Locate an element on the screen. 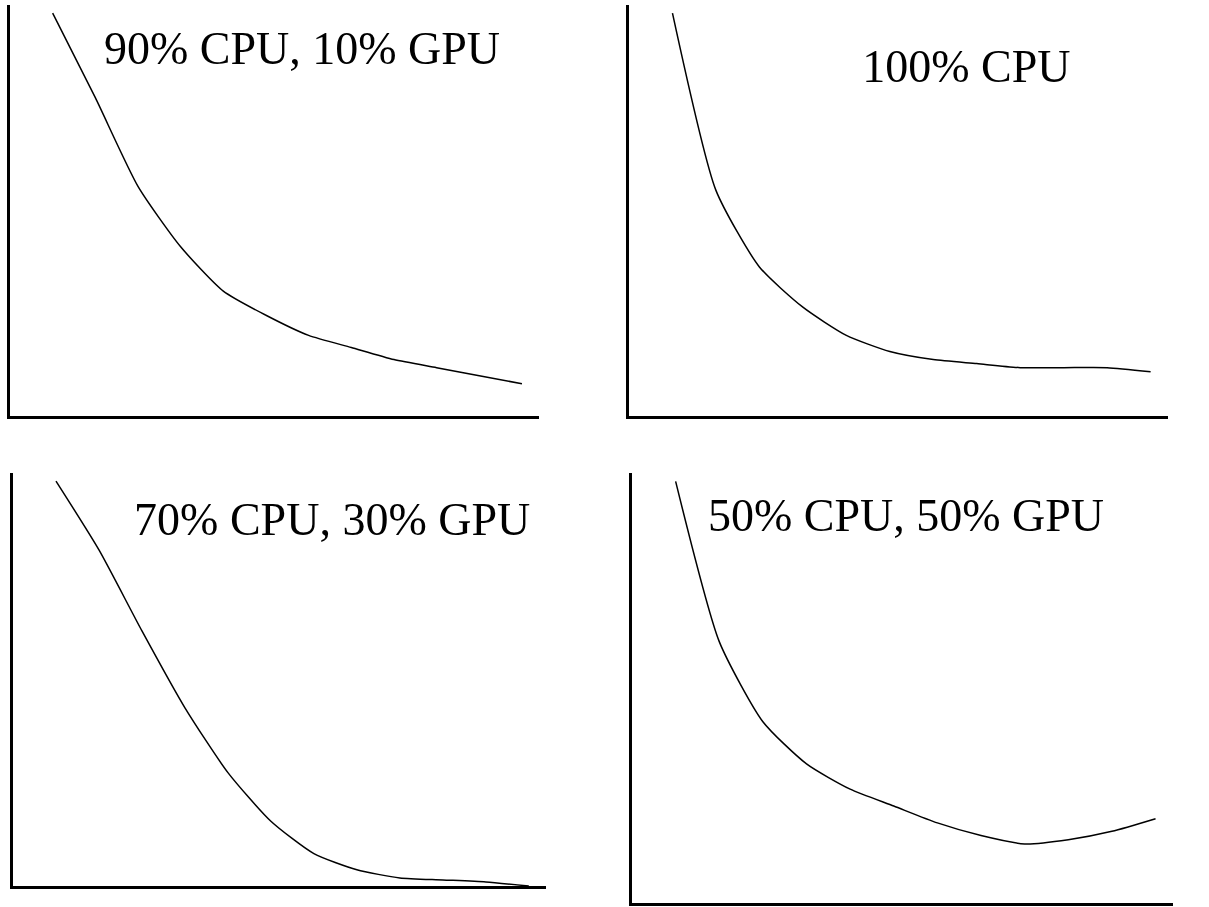  chart-title: 70% CPU, 30% GPU is located at coordinates (332, 520).